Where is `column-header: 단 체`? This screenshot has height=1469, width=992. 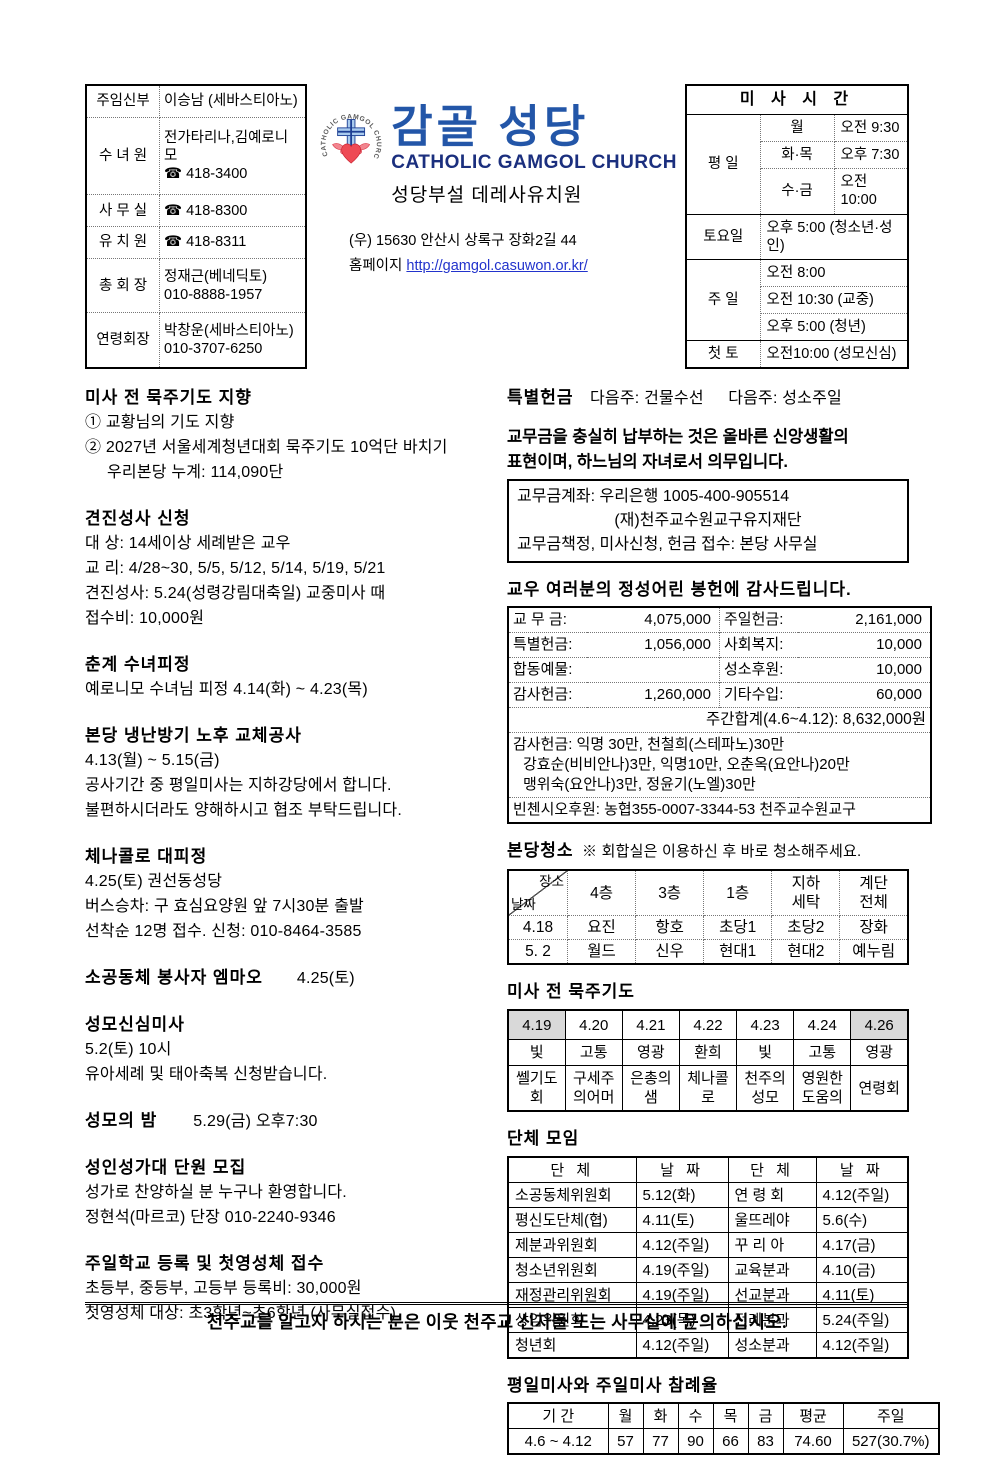 column-header: 단 체 is located at coordinates (772, 1170).